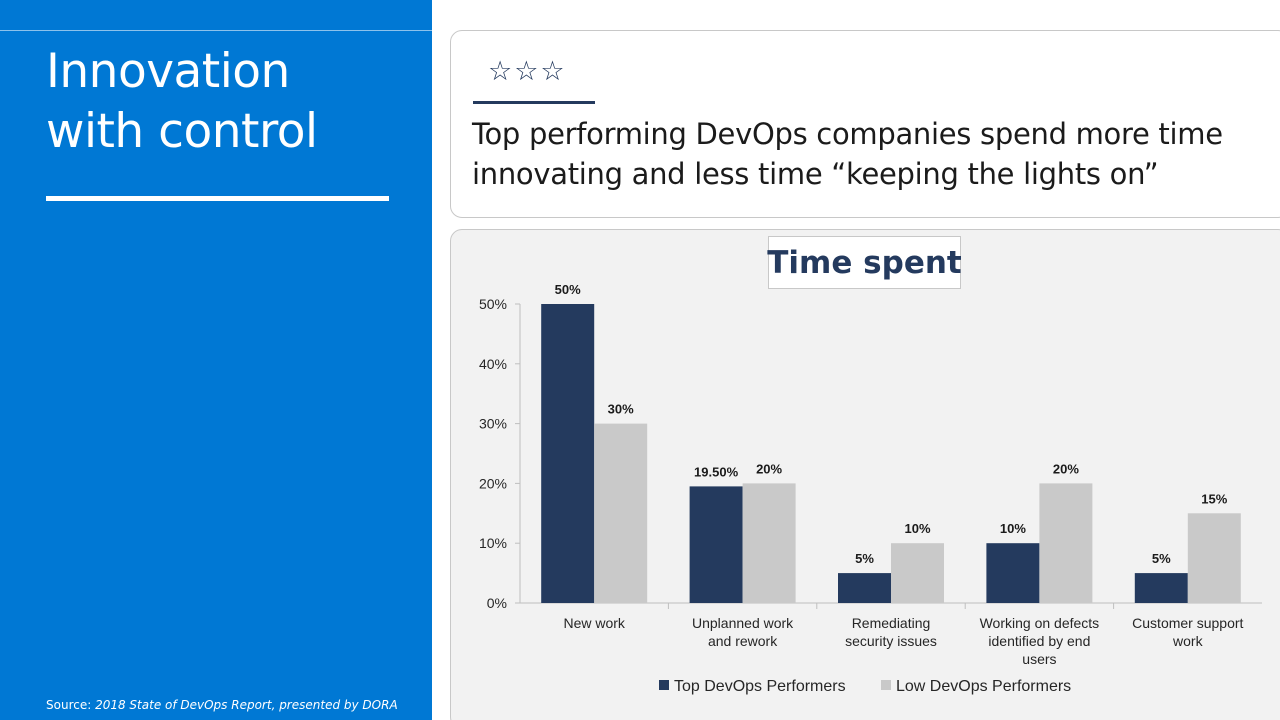 Image resolution: width=1280 pixels, height=720 pixels. Describe the element at coordinates (71, 705) in the screenshot. I see `source-prefix: Source:` at that location.